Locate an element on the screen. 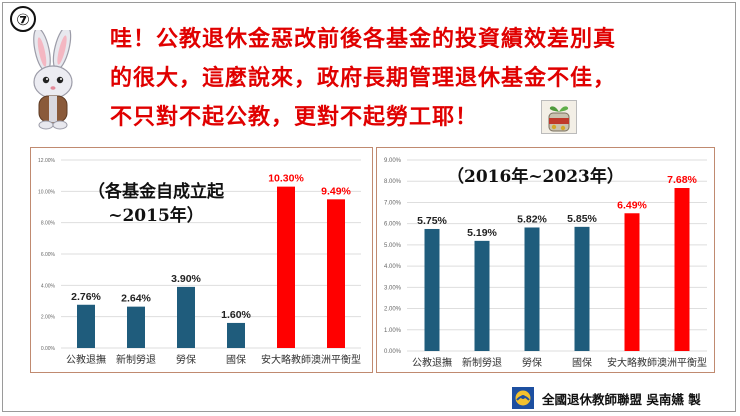 Image resolution: width=740 pixels, height=416 pixels. data-label: 5.85% is located at coordinates (582, 219).